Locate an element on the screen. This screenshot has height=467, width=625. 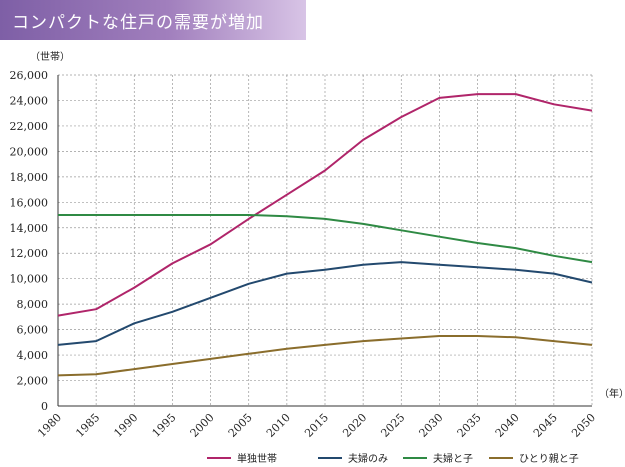
y-tick-label: 22,000 is located at coordinates (29, 126).